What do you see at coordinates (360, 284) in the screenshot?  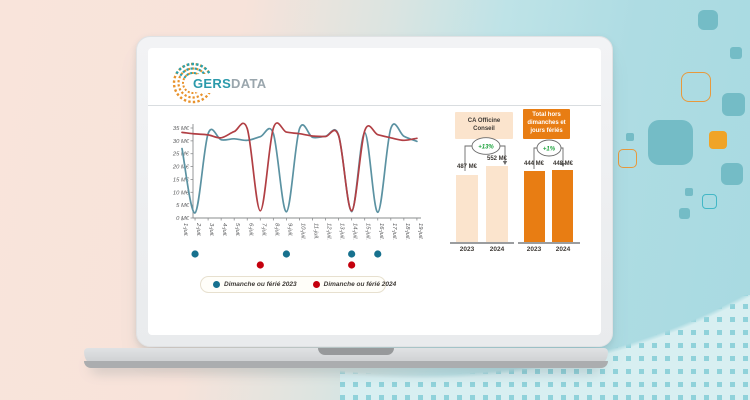 I see `legend-label-2024: Dimanche ou férié 2024` at bounding box center [360, 284].